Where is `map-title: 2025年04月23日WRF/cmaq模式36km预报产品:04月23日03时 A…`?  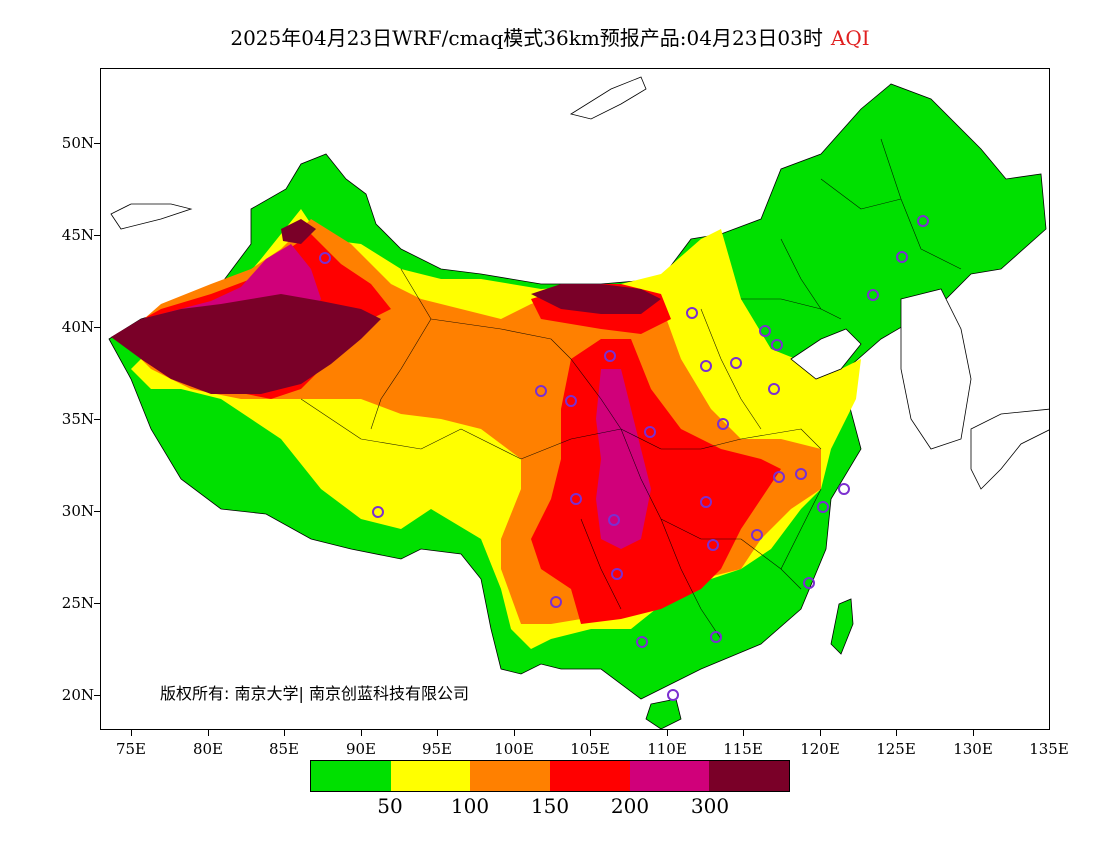
map-title: 2025年04月23日WRF/cmaq模式36km预报产品:04月23日03时 A… is located at coordinates (550, 36).